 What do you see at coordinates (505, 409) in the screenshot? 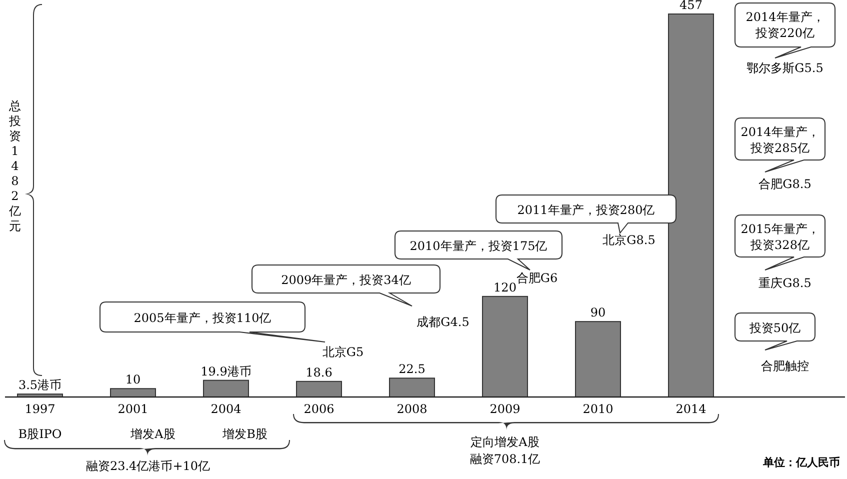
I see `x-tick-label: 2009` at bounding box center [505, 409].